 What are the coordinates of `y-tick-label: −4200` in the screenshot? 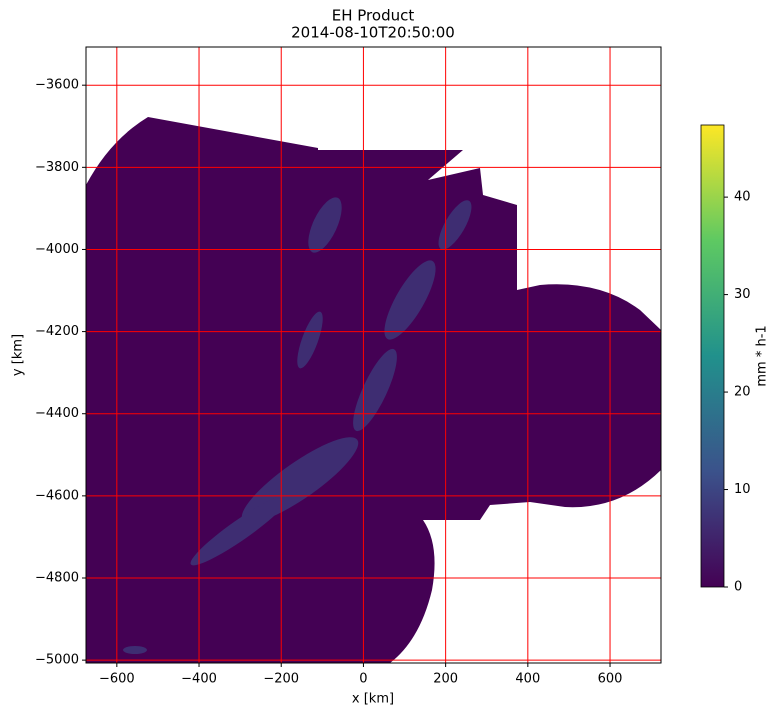 It's located at (57, 331).